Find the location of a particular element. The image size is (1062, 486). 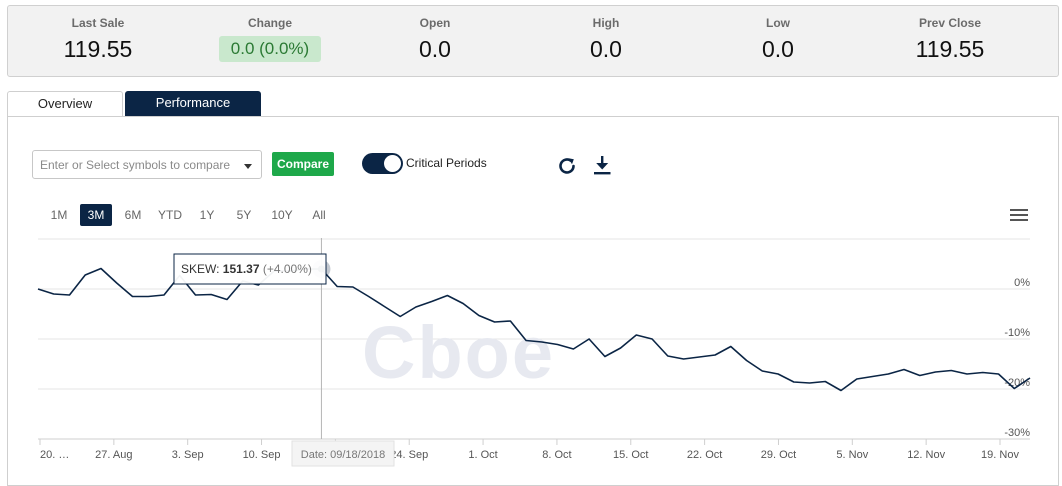

tooltip-date-label: Date: 09/18/2018 is located at coordinates (343, 455).